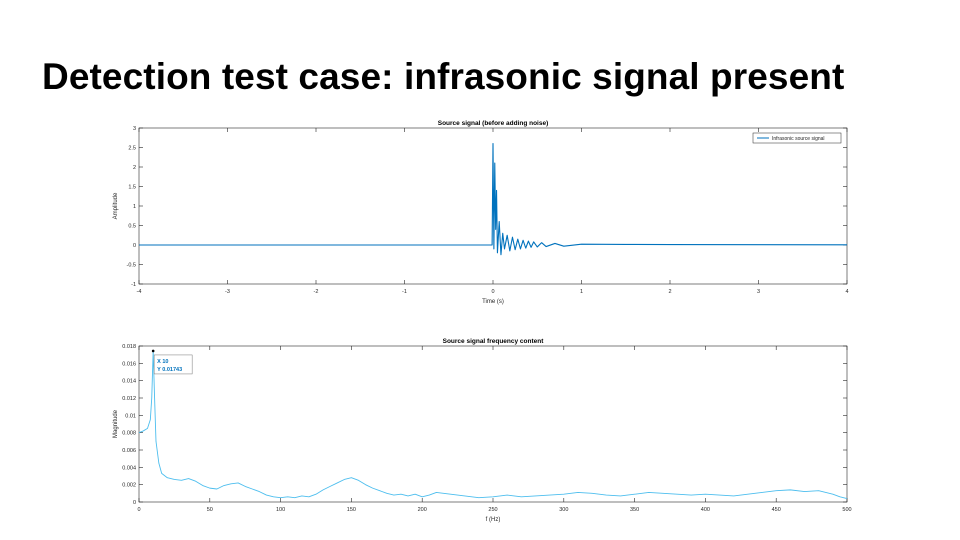  I want to click on y-tick-label: 1.5, so click(132, 188).